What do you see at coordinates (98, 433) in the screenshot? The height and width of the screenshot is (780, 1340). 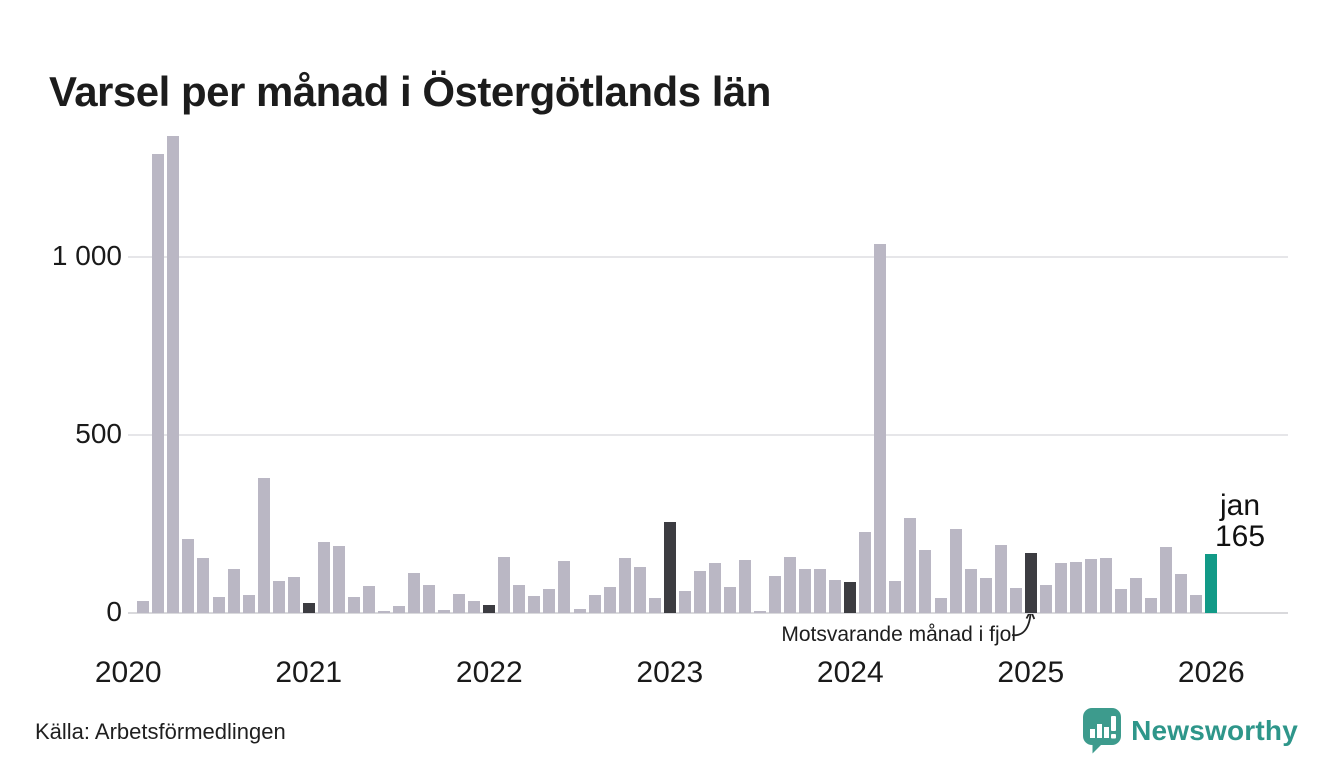 I see `y-axis-tick-500: 500` at bounding box center [98, 433].